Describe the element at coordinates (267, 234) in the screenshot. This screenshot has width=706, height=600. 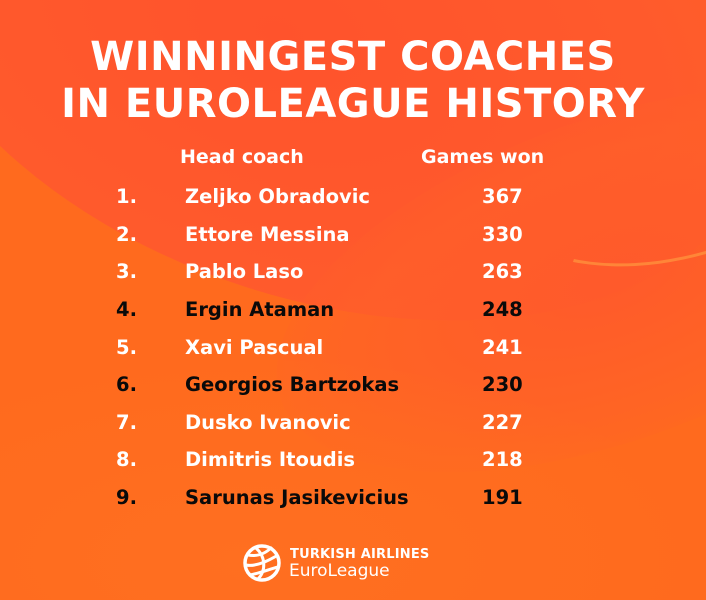
I see `coach-name: Ettore Messina` at that location.